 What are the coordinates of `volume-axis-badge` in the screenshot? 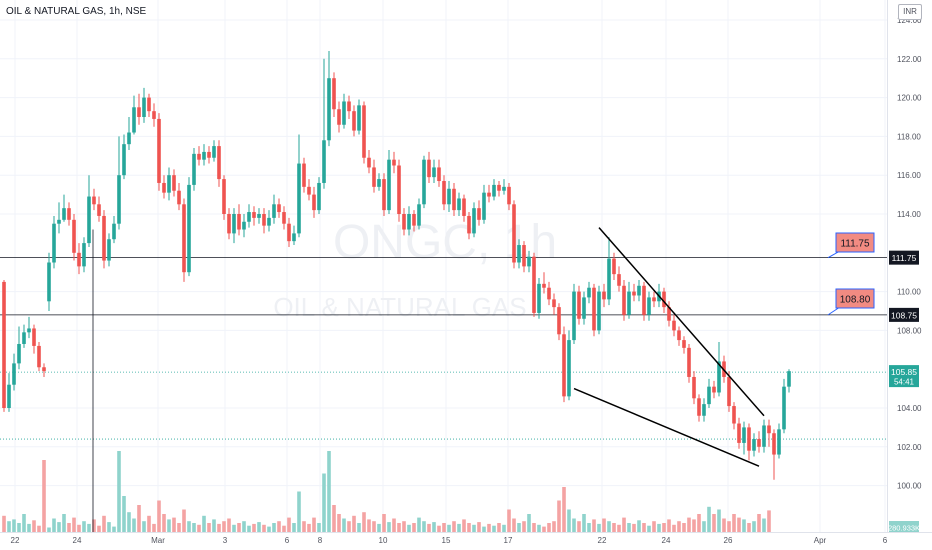 It's located at (904, 527).